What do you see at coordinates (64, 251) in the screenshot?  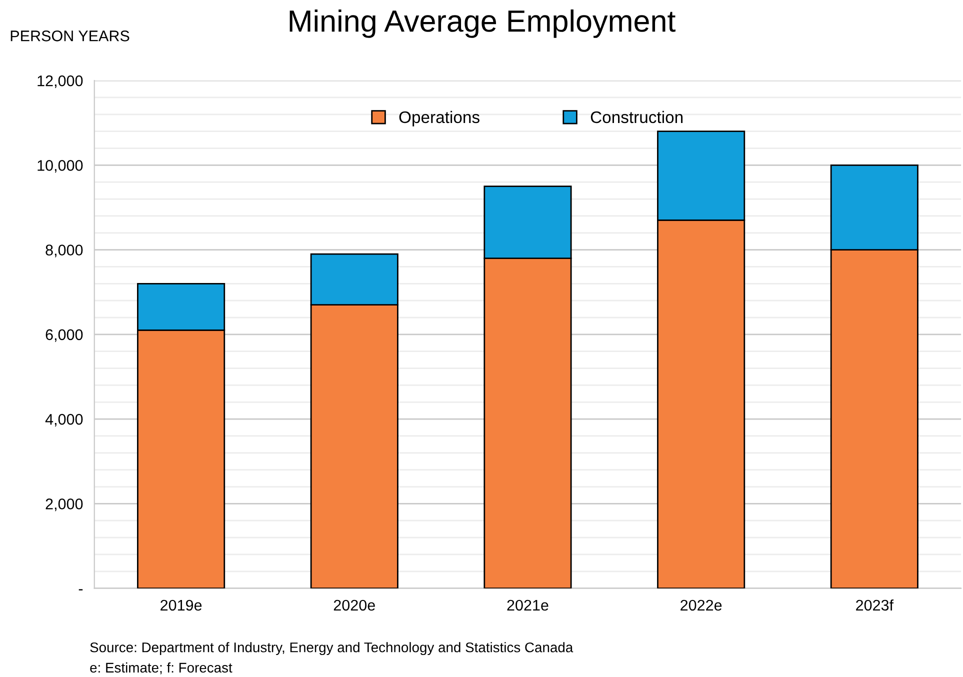 I see `y-tick-label: 8,000` at bounding box center [64, 251].